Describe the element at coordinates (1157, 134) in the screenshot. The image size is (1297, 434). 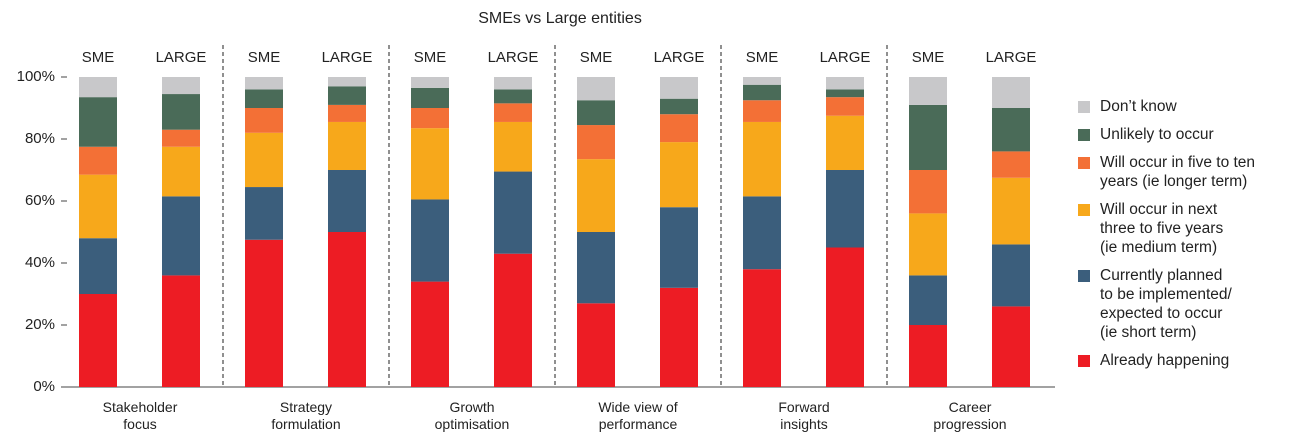
I see `legend-label: Unlikely to occur` at that location.